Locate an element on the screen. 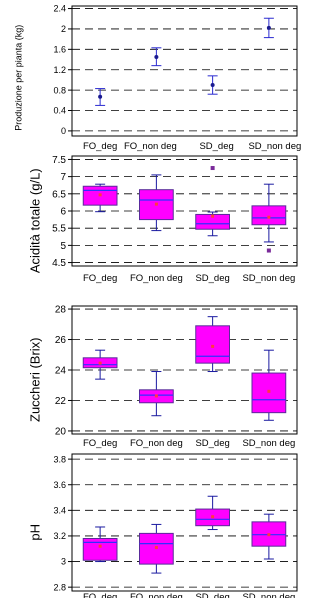 This screenshot has height=598, width=324. y-axis-label: Zuccheri (Brix) is located at coordinates (35, 379).